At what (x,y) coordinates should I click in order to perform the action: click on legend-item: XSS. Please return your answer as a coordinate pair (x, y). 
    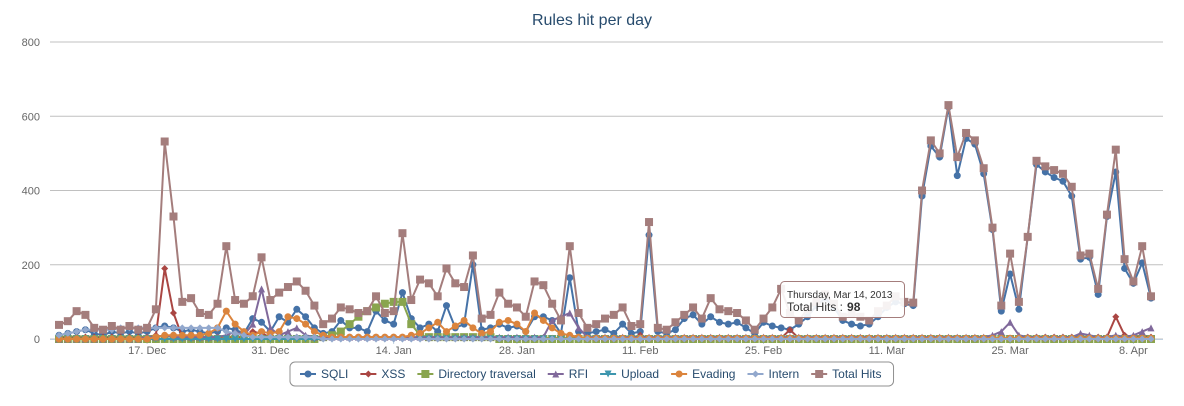
    Looking at the image, I should click on (382, 374).